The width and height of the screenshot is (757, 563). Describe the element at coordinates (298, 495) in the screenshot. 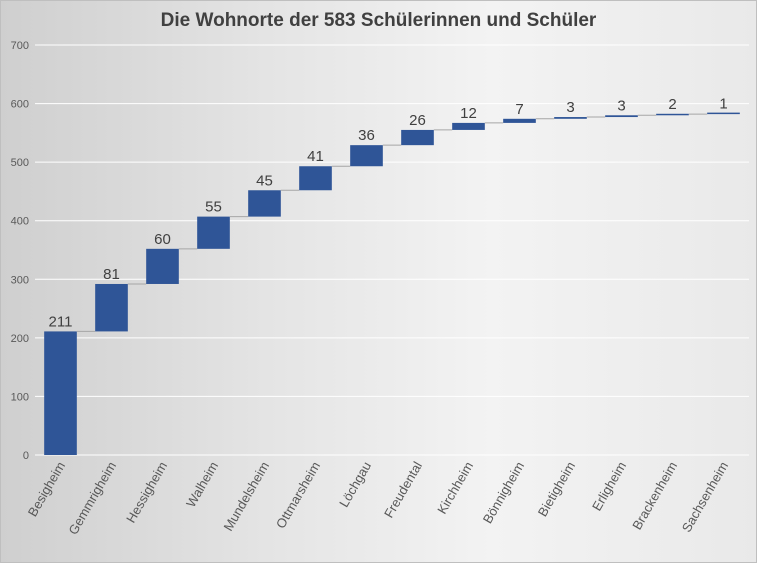

I see `x-category-label: Ottmarsheim` at that location.